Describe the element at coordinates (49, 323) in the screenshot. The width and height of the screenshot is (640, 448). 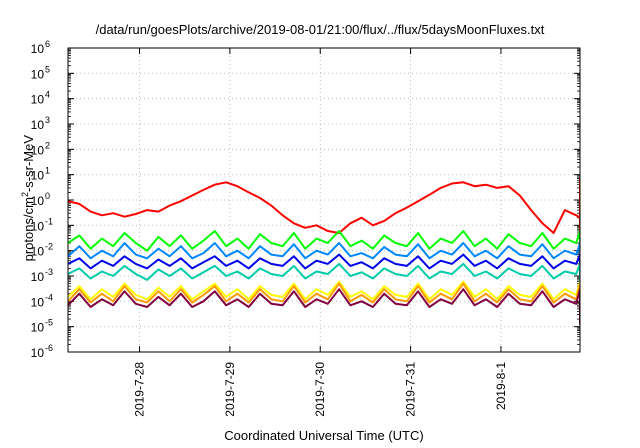
I see `y-tick-label-exponent: -5` at that location.